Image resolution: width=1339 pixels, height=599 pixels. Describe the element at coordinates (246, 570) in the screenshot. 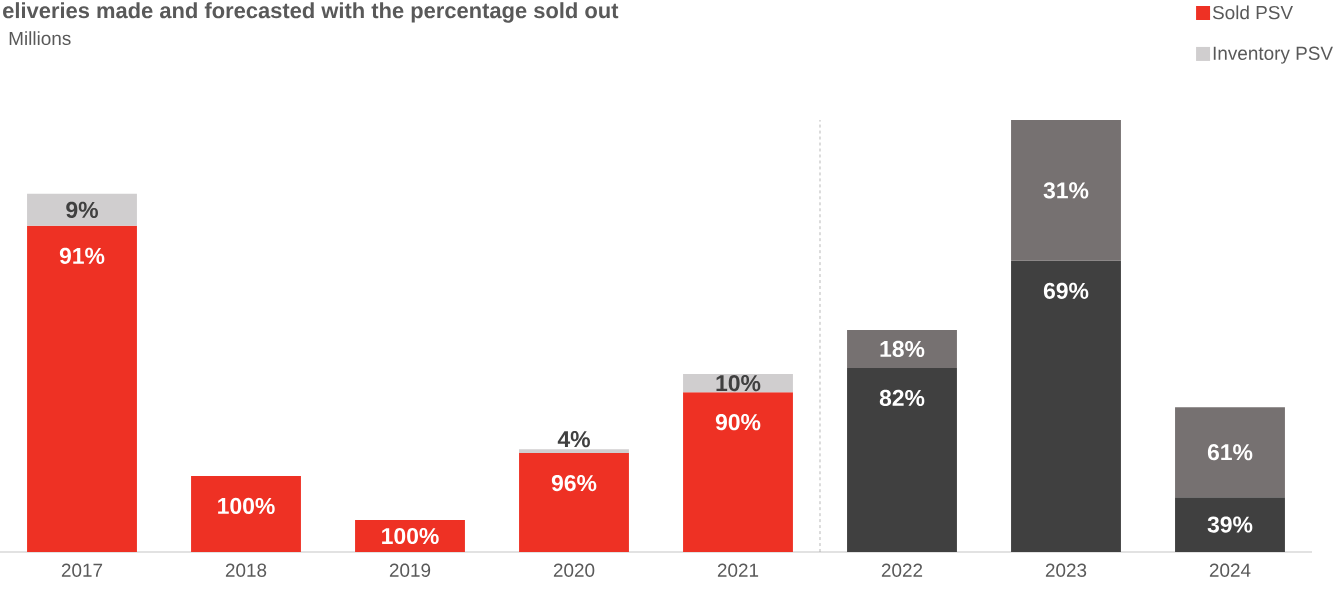

I see `x-tick-label: 2018` at that location.